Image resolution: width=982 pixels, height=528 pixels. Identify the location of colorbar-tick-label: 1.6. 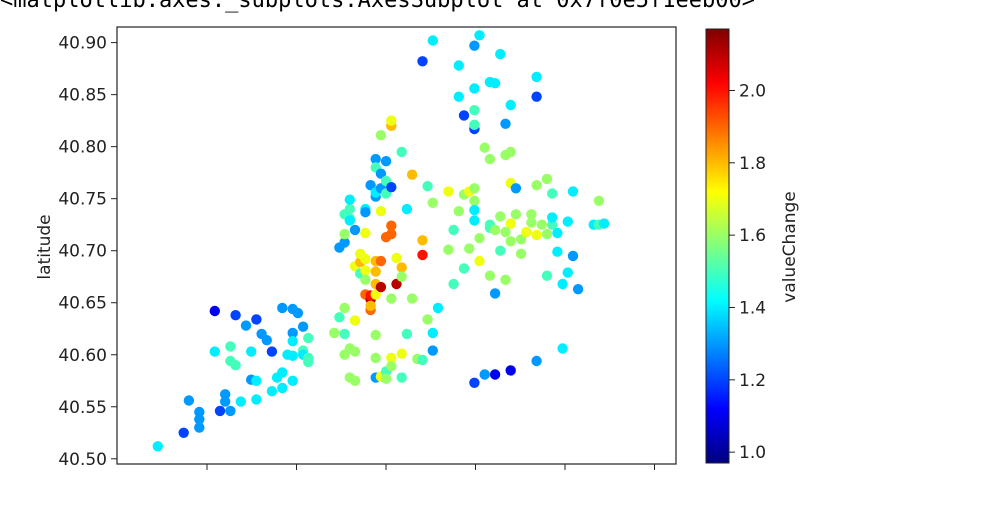
(752, 236).